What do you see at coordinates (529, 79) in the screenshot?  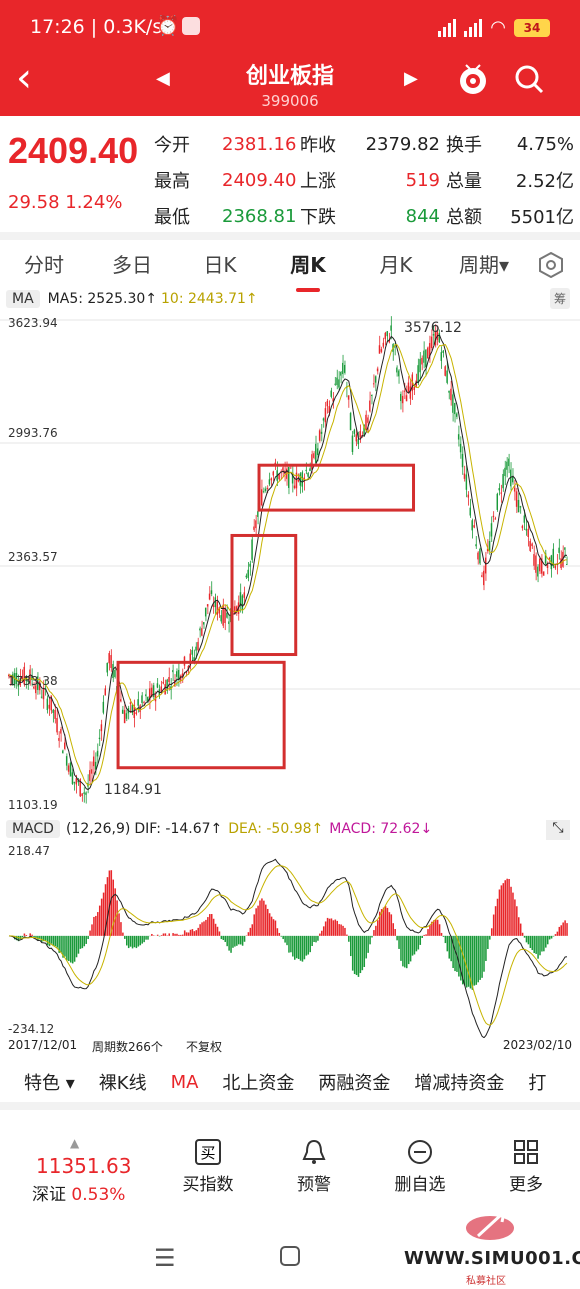 I see `search-icon` at bounding box center [529, 79].